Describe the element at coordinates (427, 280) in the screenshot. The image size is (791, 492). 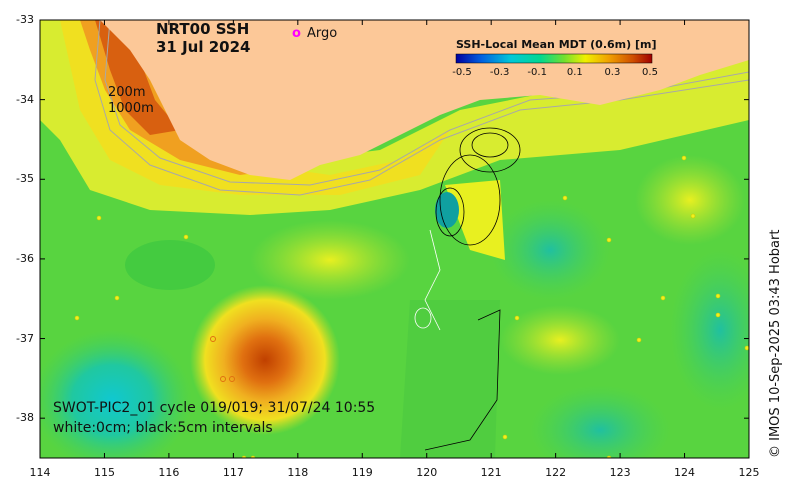
I see `contours-white` at that location.